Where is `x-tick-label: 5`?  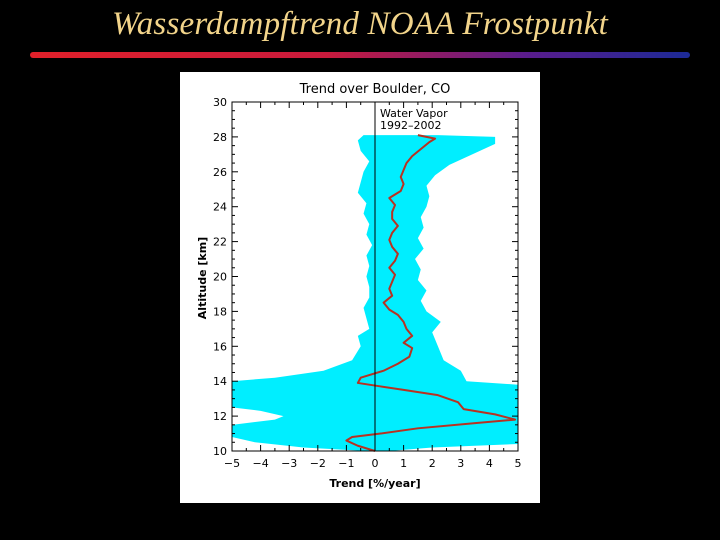
x-tick-label: 5 is located at coordinates (518, 463).